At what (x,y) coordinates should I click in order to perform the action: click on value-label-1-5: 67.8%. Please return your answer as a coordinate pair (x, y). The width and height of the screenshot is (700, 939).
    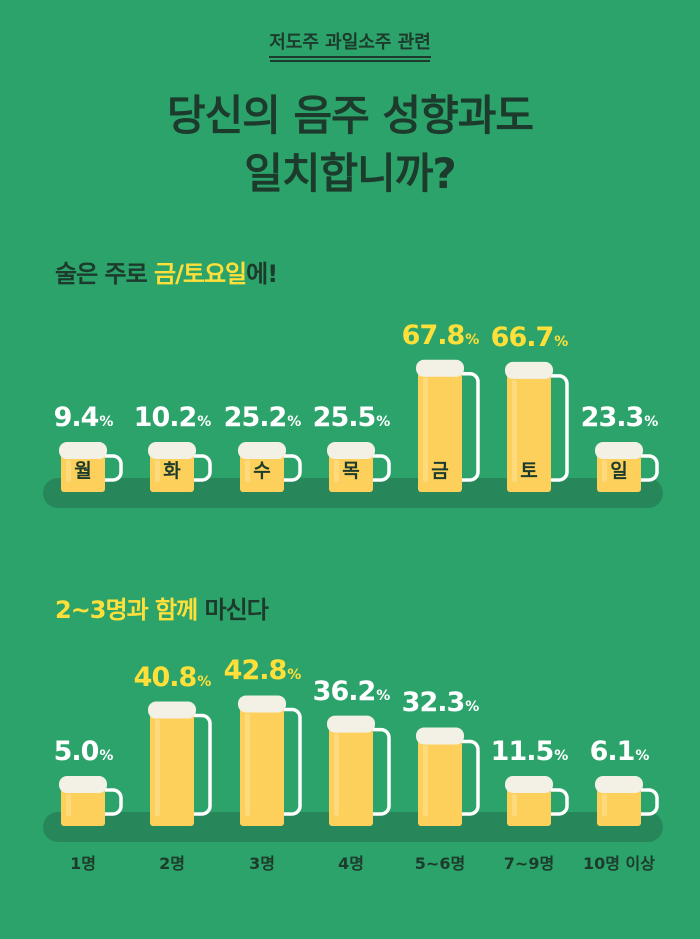
    Looking at the image, I should click on (440, 335).